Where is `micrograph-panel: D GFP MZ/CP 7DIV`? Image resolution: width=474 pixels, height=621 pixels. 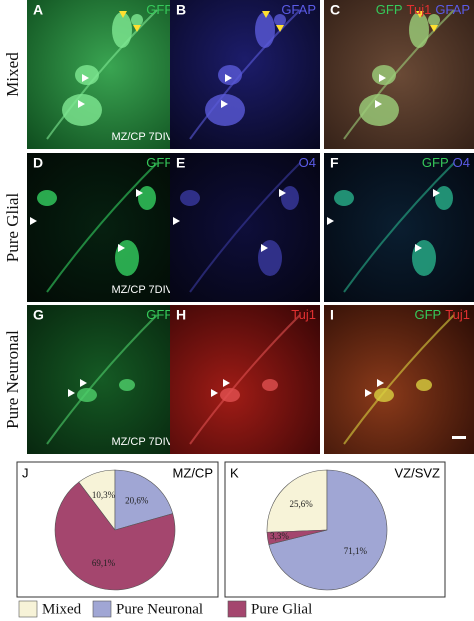
micrograph-panel: D GFP MZ/CP 7DIV is located at coordinates (102, 227).